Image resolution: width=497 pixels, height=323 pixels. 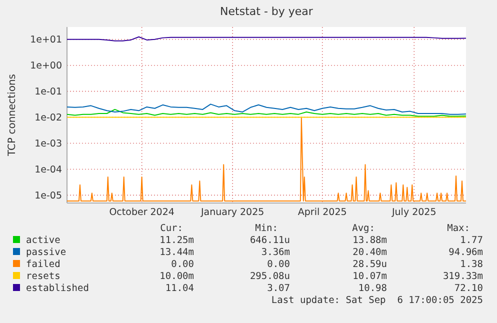 I want to click on text: 1.38, so click(x=472, y=264).